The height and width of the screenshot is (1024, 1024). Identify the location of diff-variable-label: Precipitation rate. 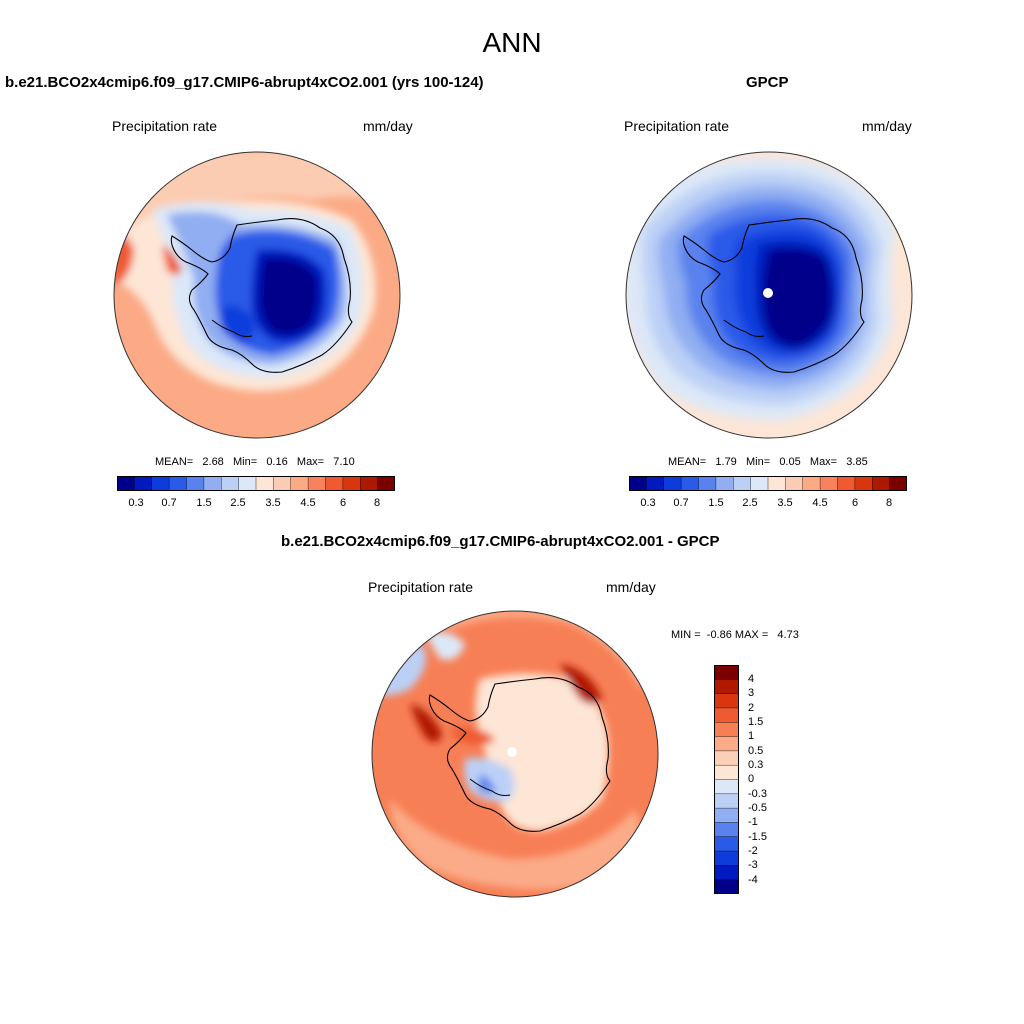
(421, 587).